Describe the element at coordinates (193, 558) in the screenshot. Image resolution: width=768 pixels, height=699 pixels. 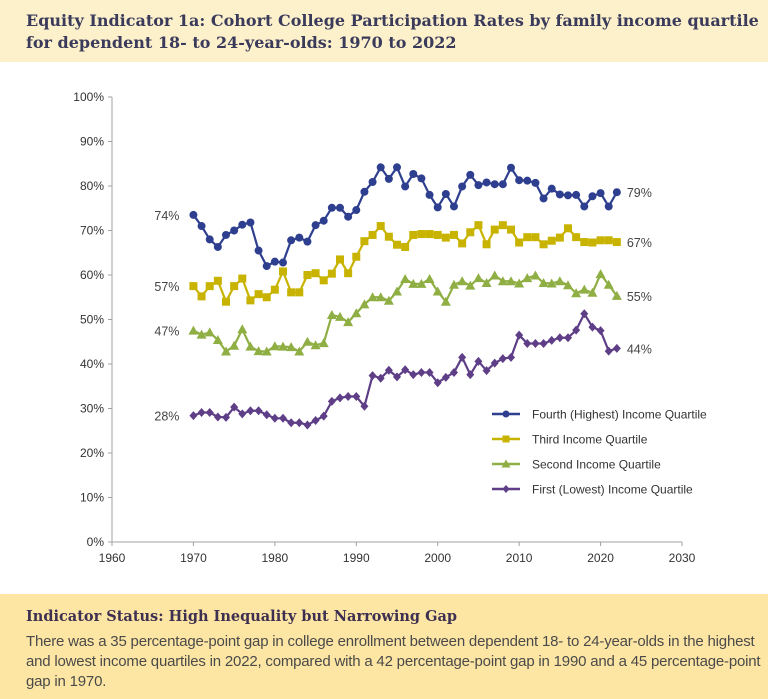
I see `x-tick-label: 1970` at that location.